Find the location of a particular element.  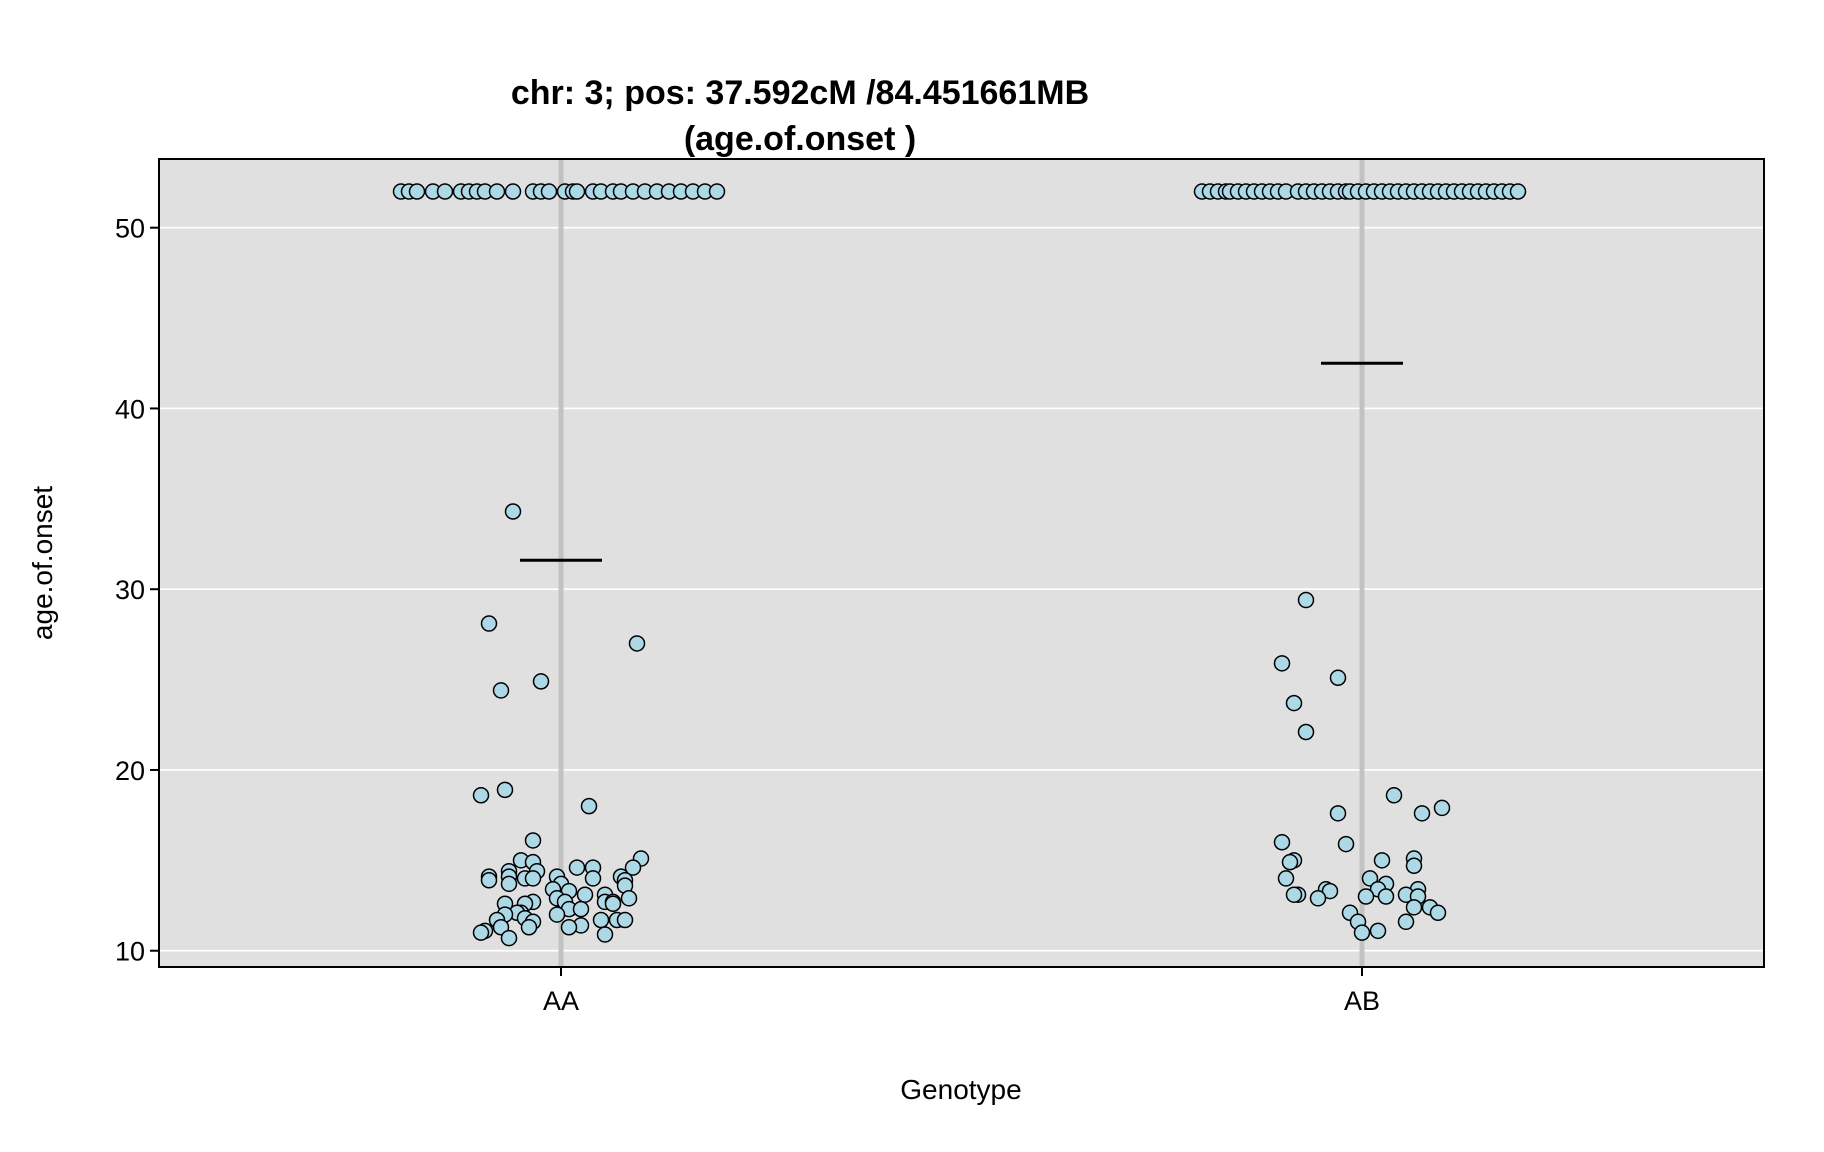

y-tick-label-40: 40 is located at coordinates (130, 409).